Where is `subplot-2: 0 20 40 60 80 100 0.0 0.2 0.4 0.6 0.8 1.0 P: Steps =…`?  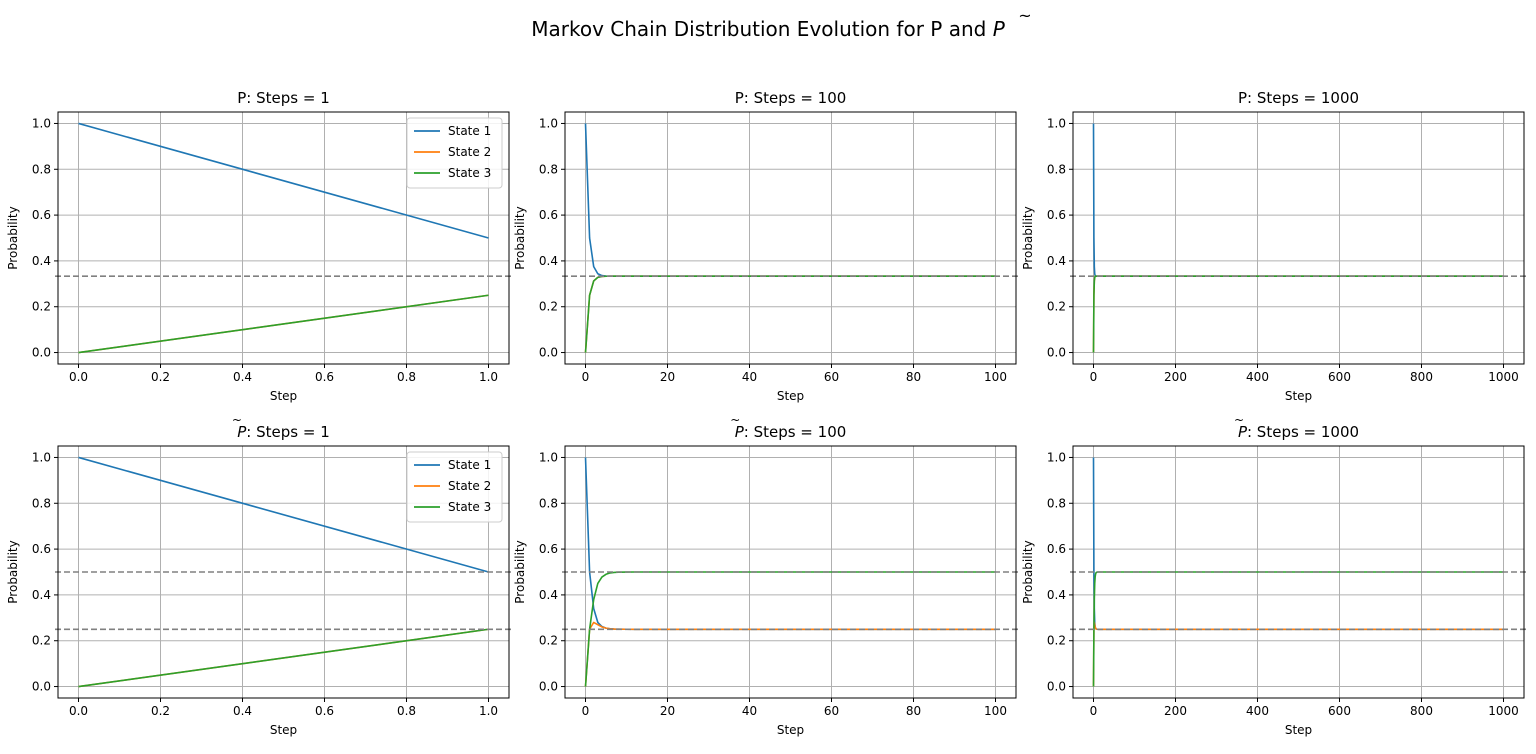
subplot-2: 0 20 40 60 80 100 0.0 0.2 0.4 0.6 0.8 1.0 P: Steps =… is located at coordinates (766, 246).